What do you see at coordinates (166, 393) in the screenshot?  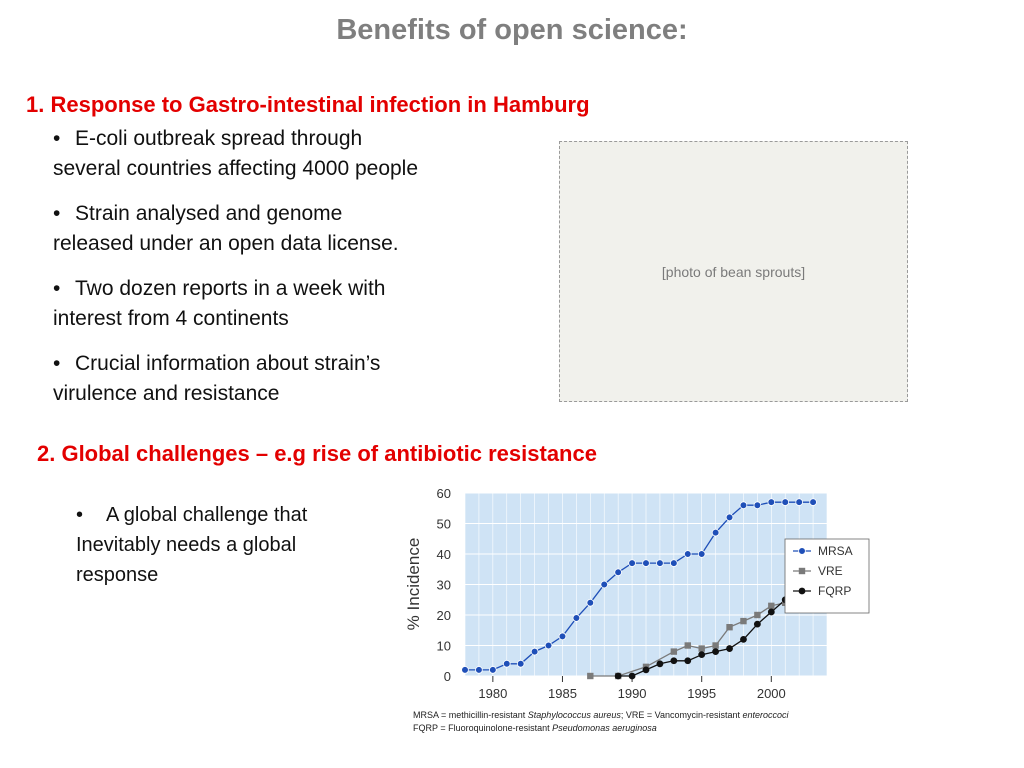 I see `bullet-virulence-line2: virulence and resistance` at bounding box center [166, 393].